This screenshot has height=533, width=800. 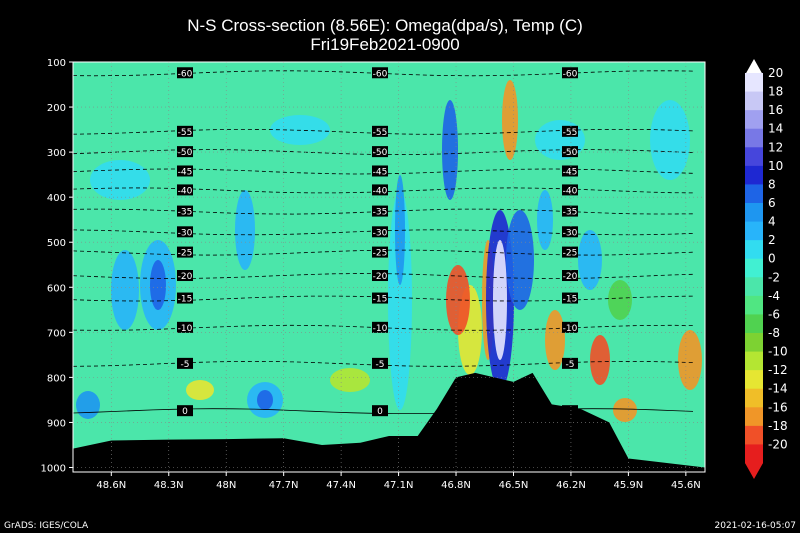 What do you see at coordinates (774, 333) in the screenshot?
I see `colorbar-label: -8` at bounding box center [774, 333].